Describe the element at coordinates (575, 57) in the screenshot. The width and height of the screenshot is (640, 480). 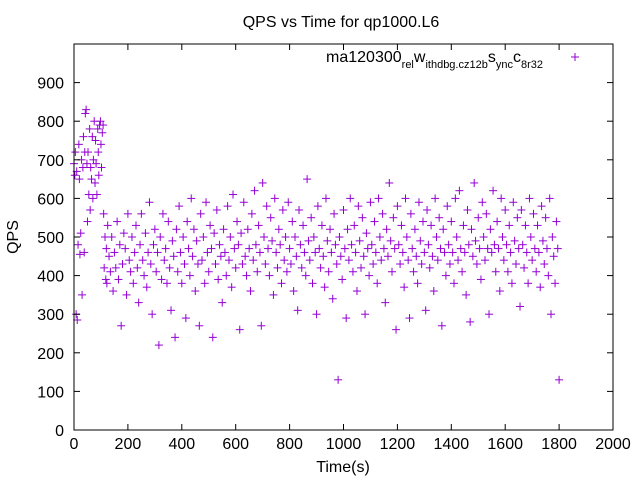
I see `legend-marker` at that location.